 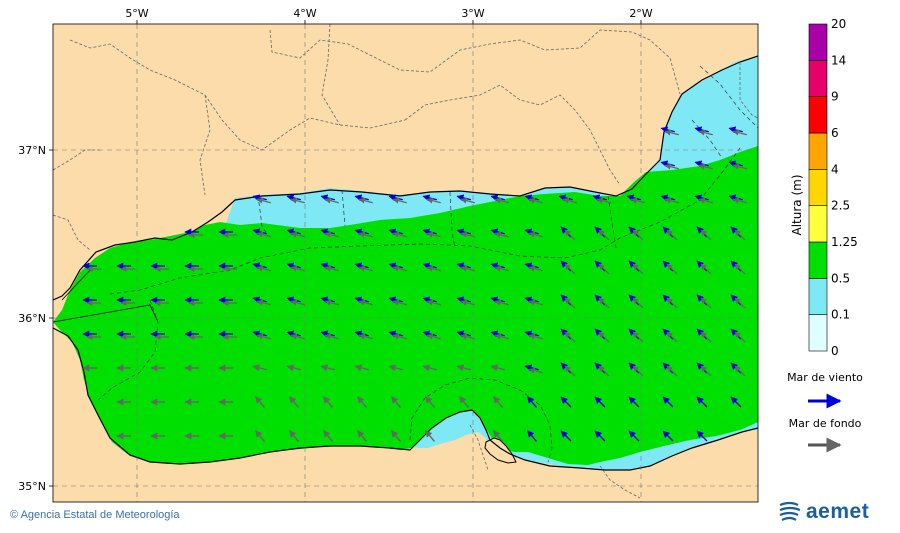 What do you see at coordinates (100, 515) in the screenshot?
I see `credit-text: Agencia Estatal de Meteorología` at bounding box center [100, 515].